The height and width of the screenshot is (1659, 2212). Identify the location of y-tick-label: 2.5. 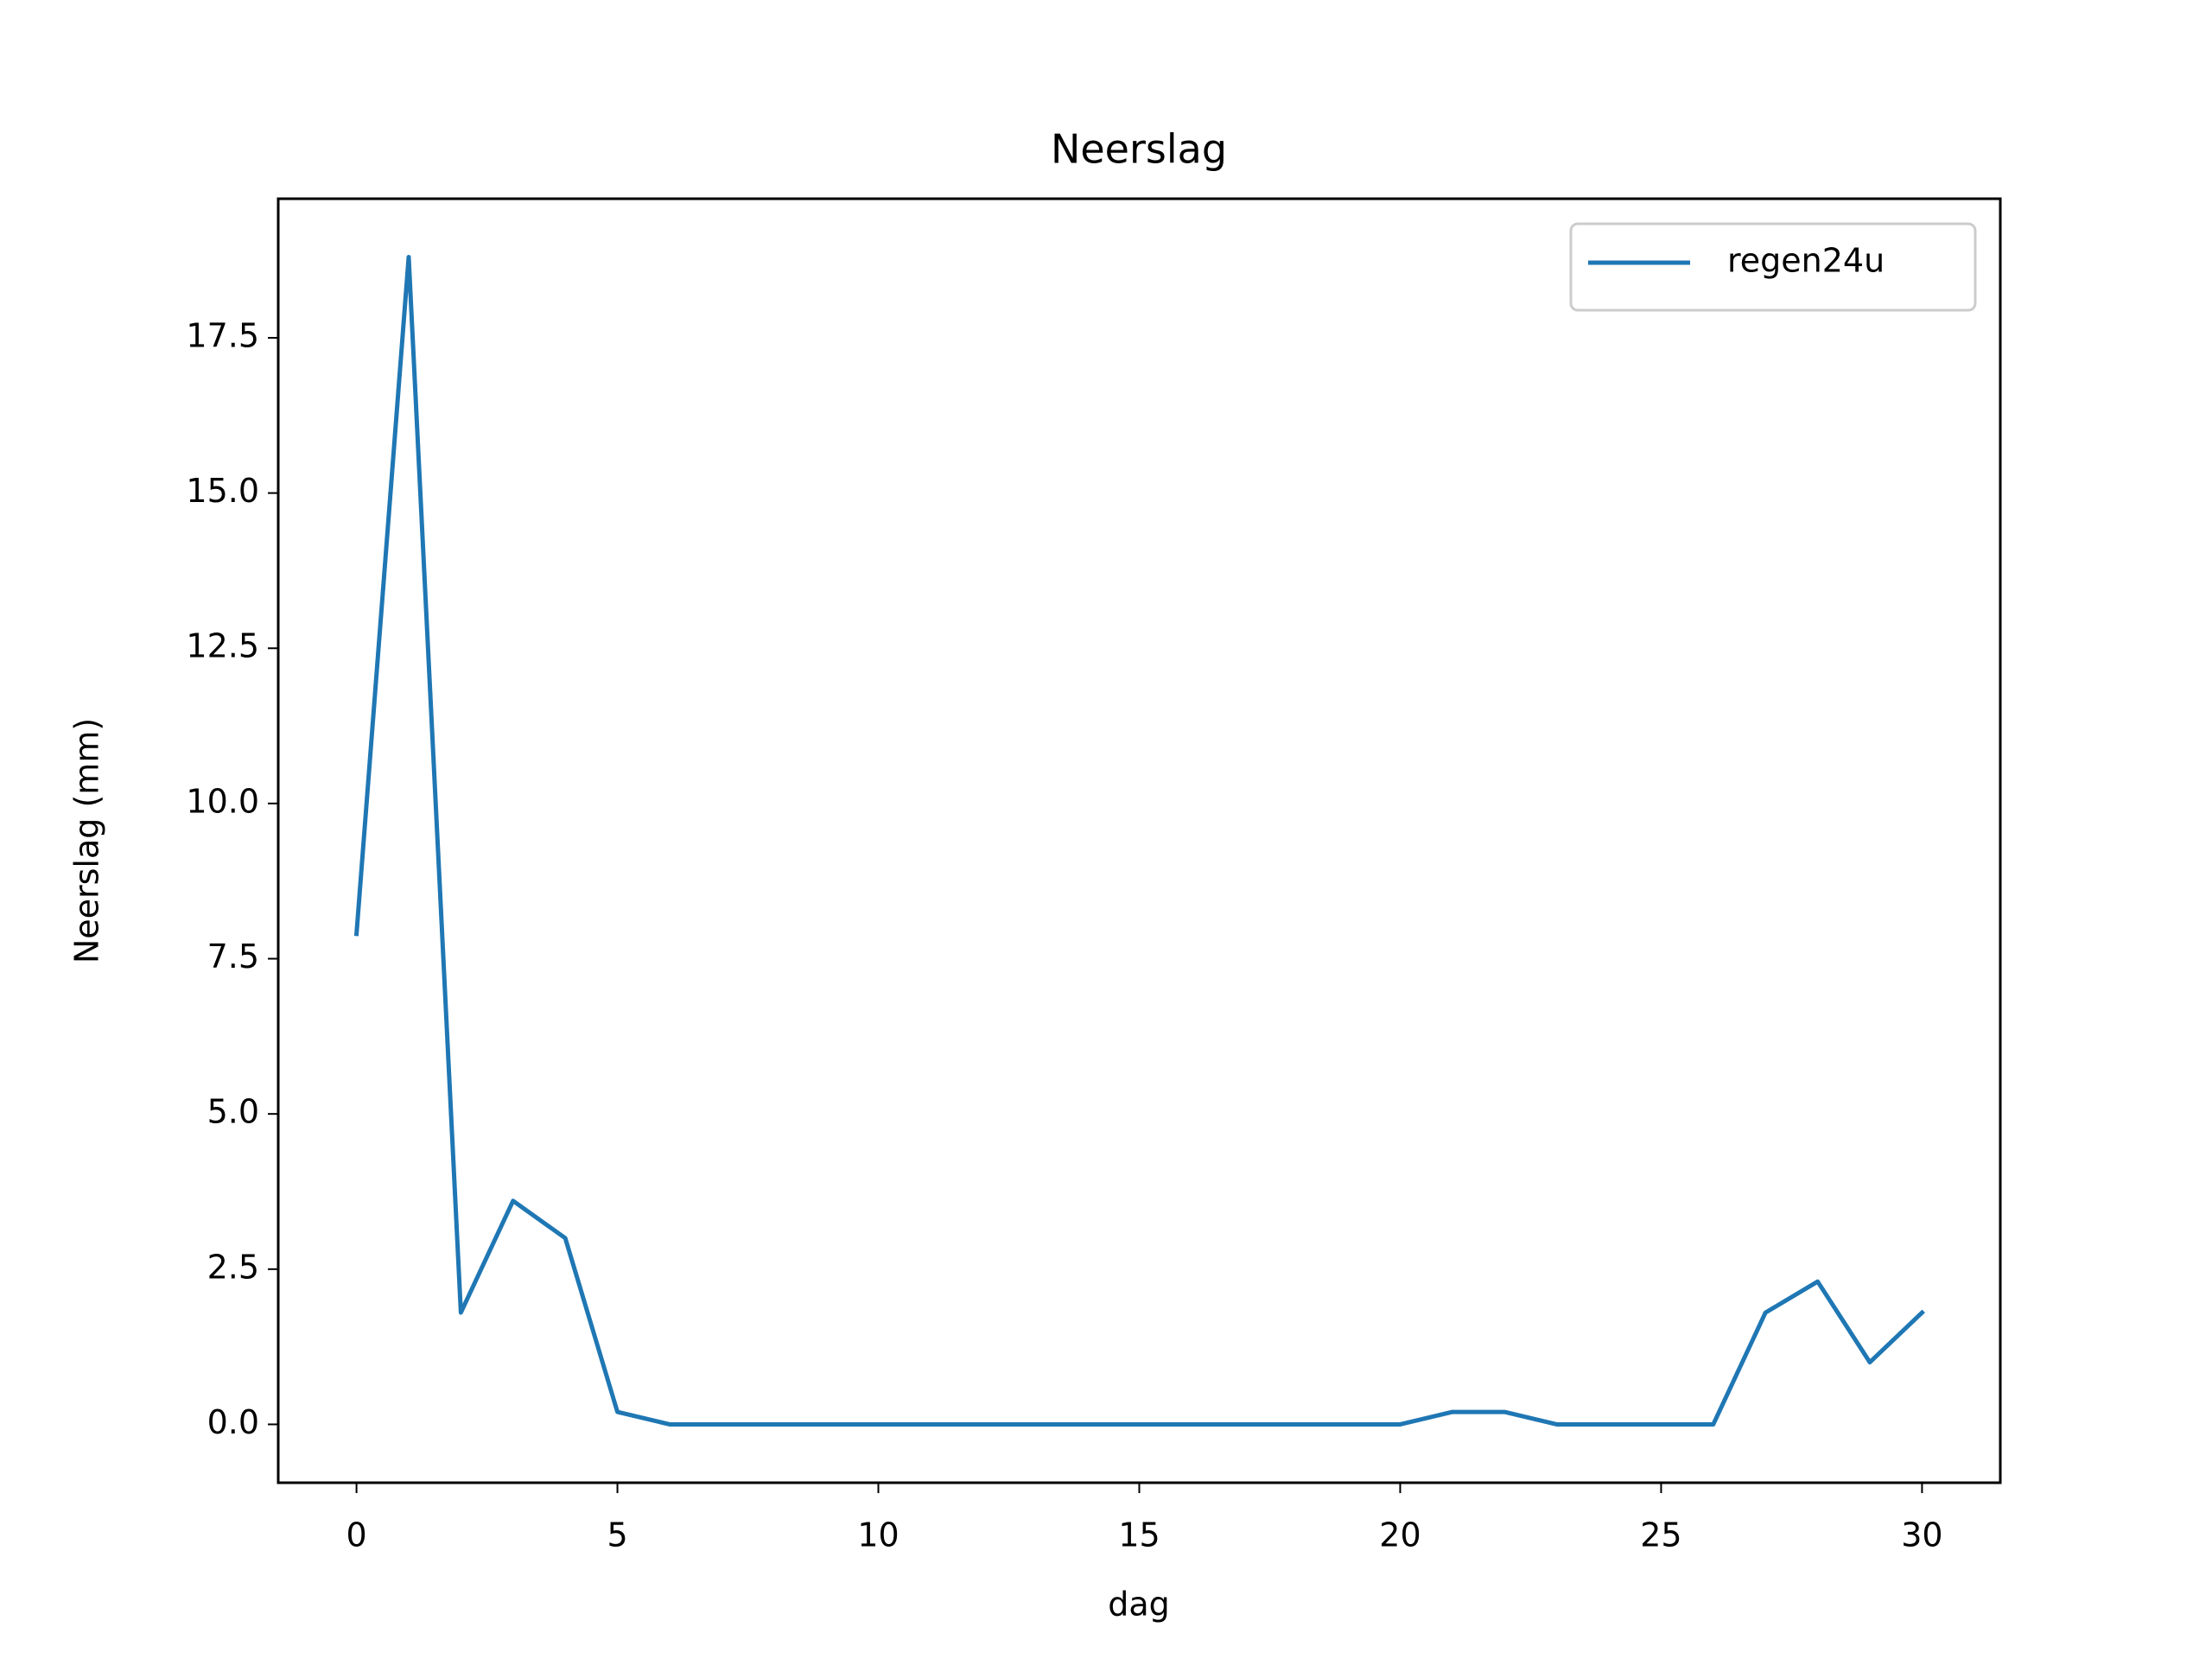
(233, 1267).